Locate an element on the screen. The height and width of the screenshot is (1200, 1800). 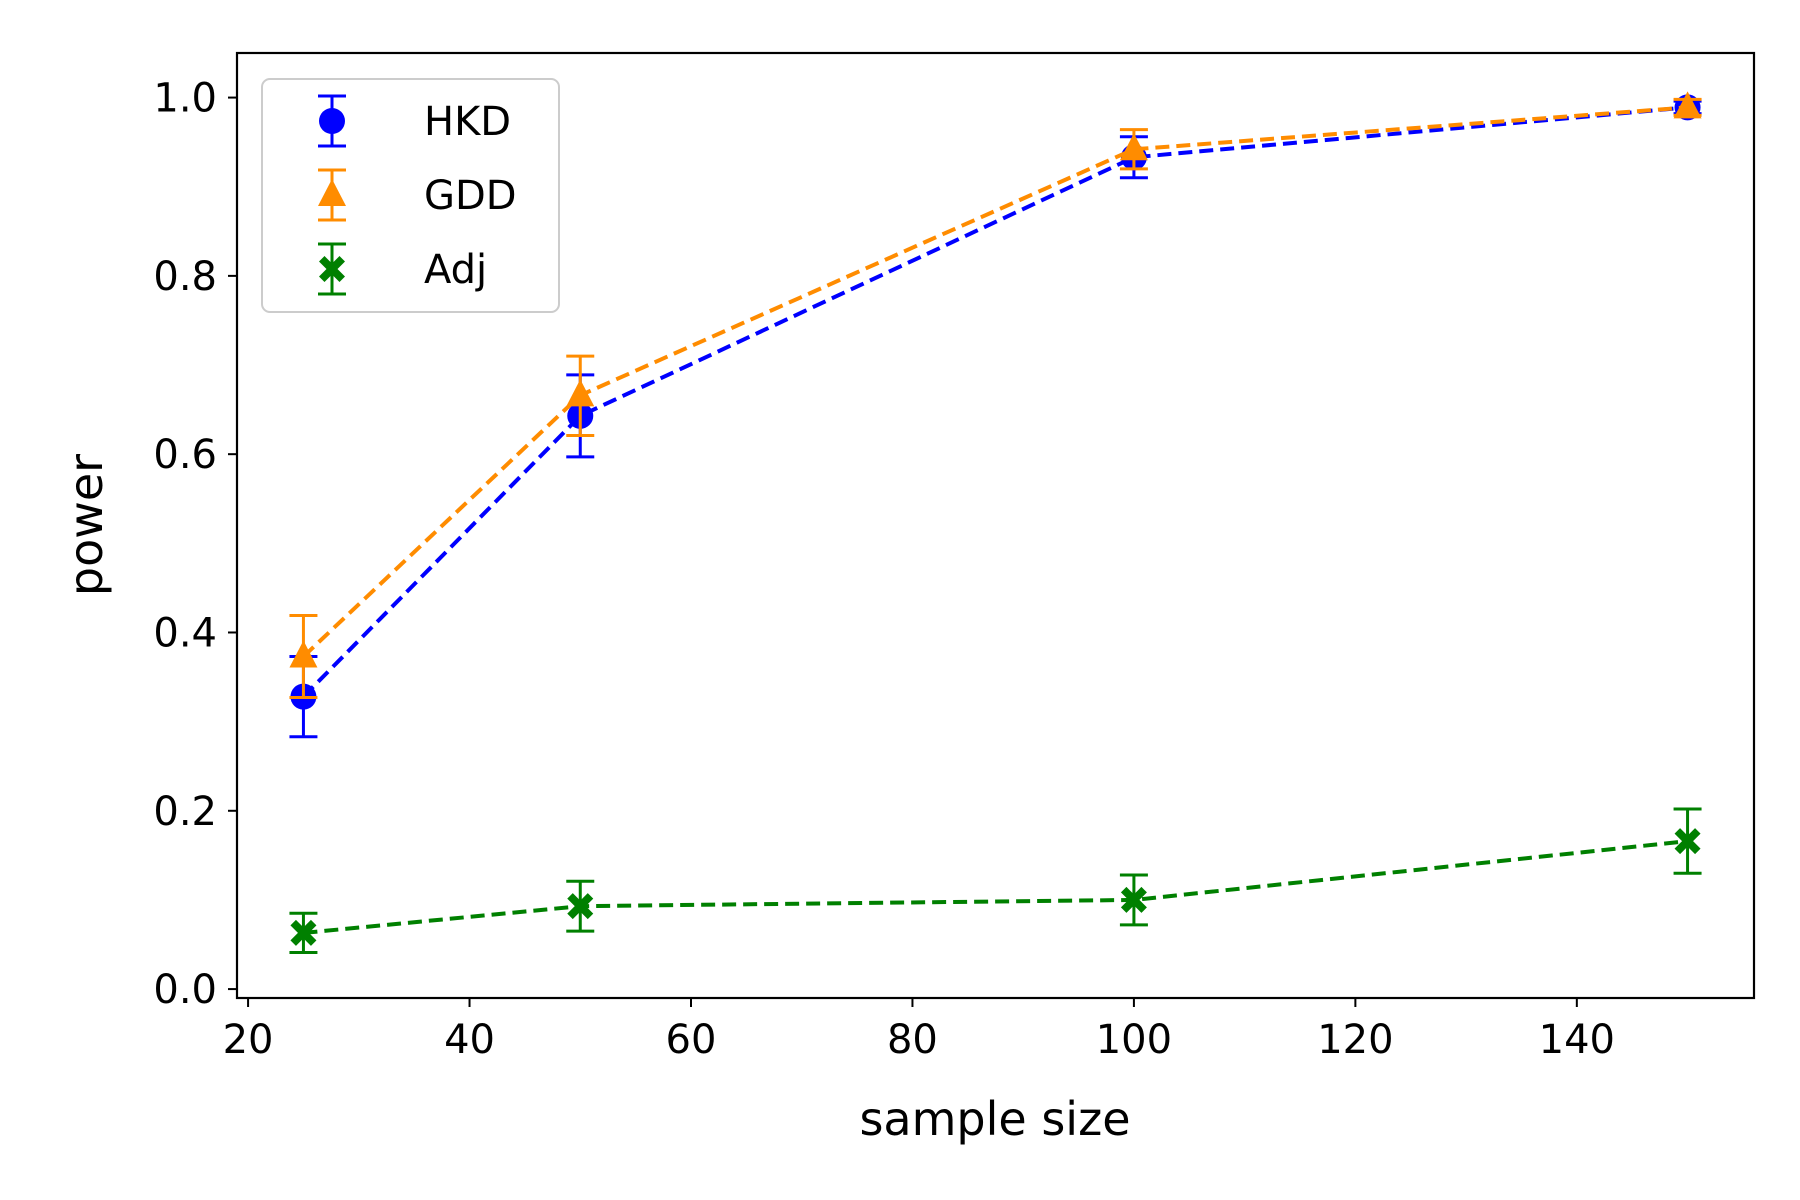
legend-entry-gdd: GDD is located at coordinates (417, 195).